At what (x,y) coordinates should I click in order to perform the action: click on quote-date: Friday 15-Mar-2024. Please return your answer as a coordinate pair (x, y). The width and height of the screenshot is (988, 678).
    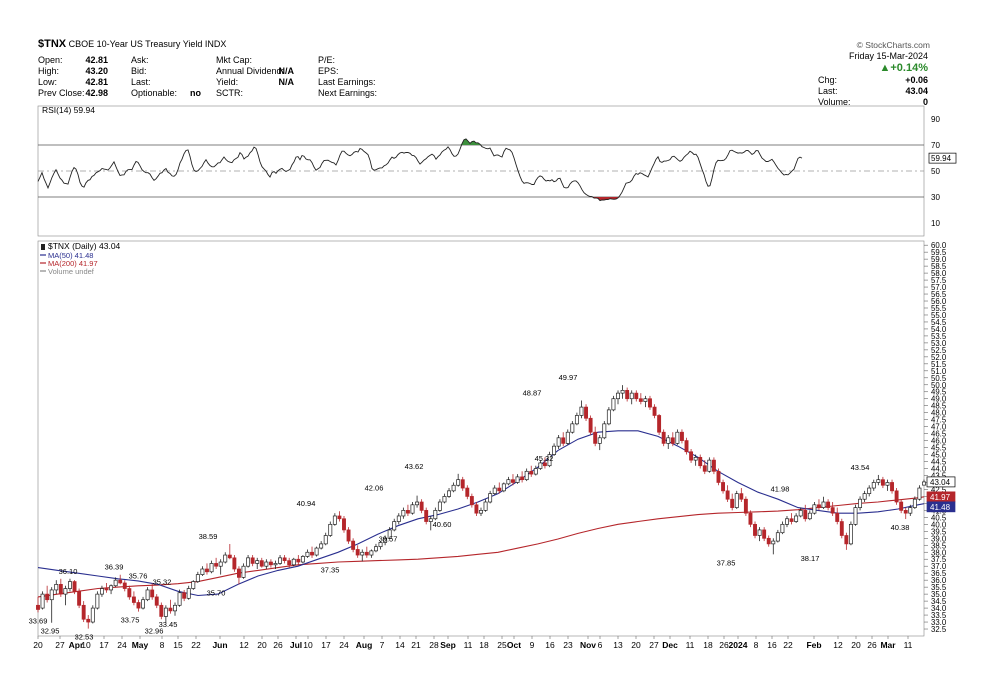
    Looking at the image, I should click on (888, 56).